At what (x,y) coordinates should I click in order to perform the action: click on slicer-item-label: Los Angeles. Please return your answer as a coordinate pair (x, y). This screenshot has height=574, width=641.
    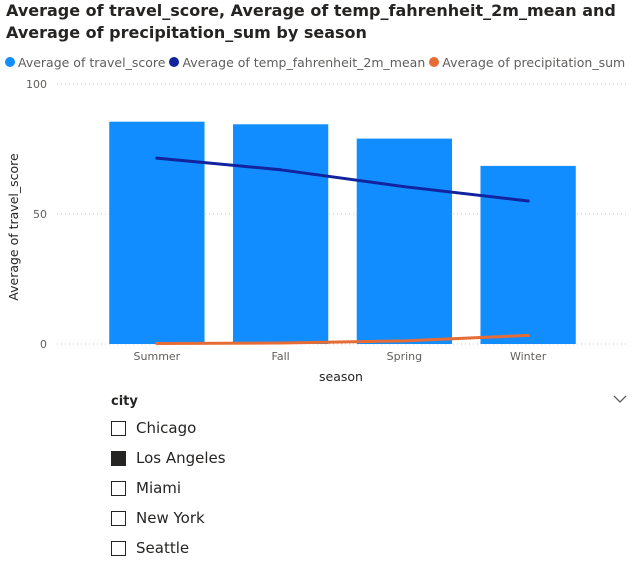
    Looking at the image, I should click on (181, 458).